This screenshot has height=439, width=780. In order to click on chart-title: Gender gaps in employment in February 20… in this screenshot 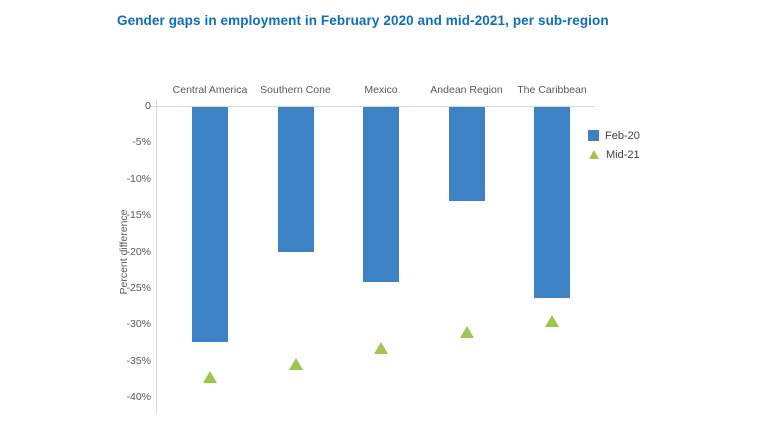, I will do `click(363, 20)`.